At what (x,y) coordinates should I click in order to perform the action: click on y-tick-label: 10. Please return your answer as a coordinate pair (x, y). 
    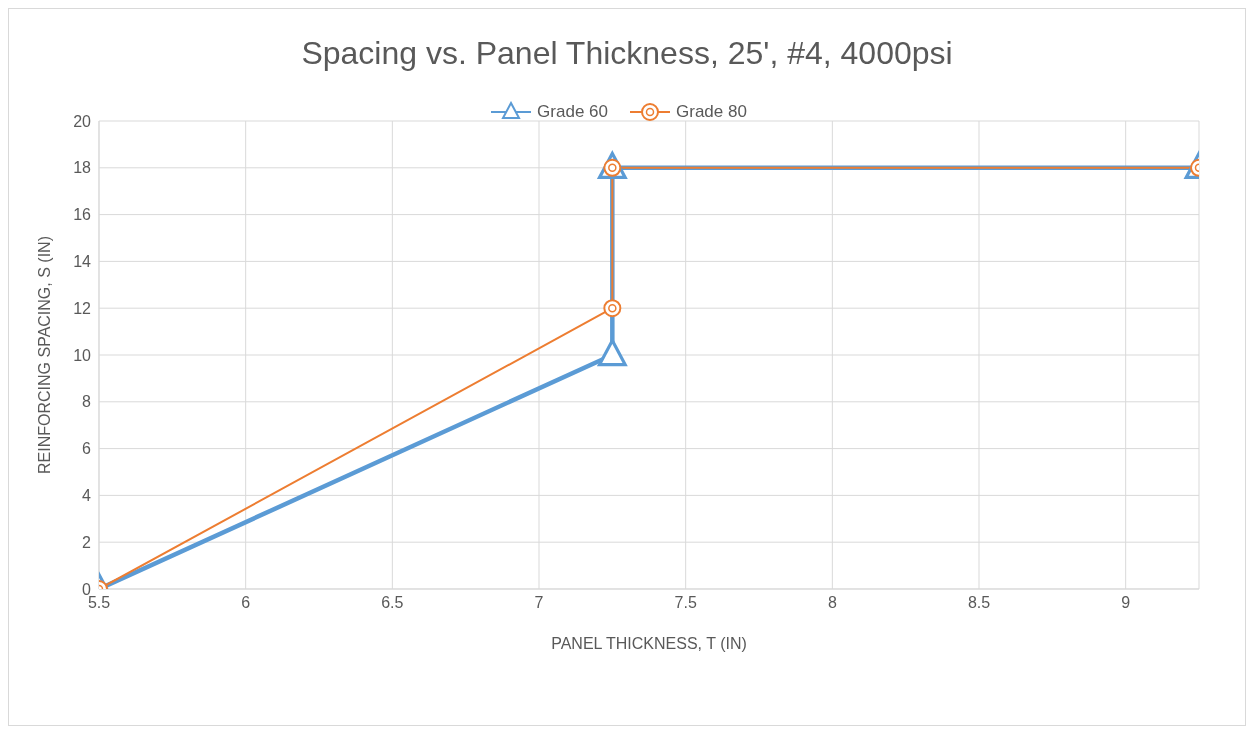
    Looking at the image, I should click on (82, 355).